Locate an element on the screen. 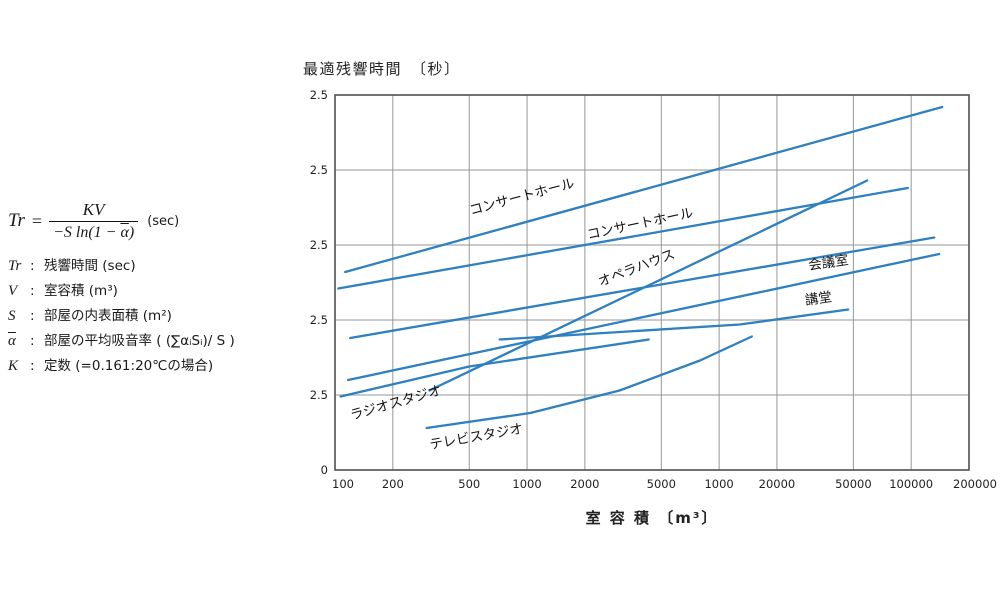 This screenshot has width=1000, height=600. definition-row: Tr: 残響時間 (sec) is located at coordinates (158, 266).